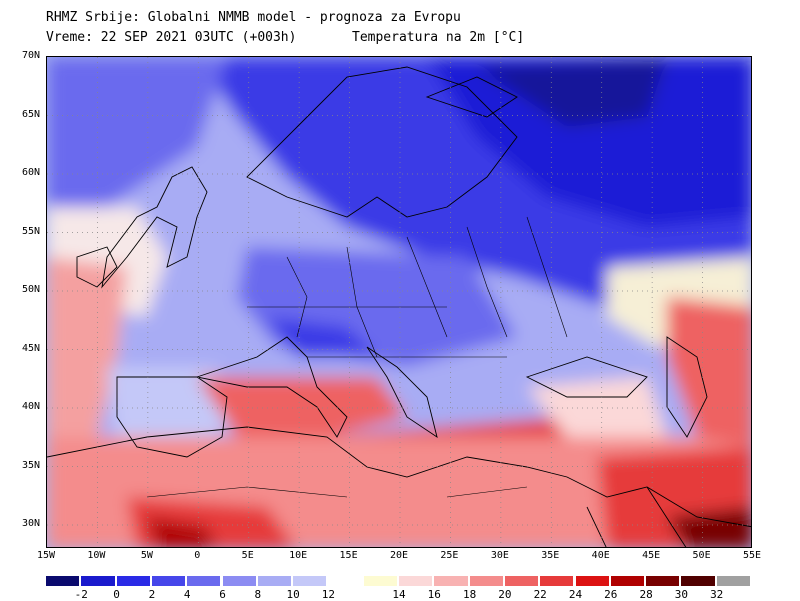  What do you see at coordinates (30, 289) in the screenshot?
I see `lat-label: 50N` at bounding box center [30, 289].